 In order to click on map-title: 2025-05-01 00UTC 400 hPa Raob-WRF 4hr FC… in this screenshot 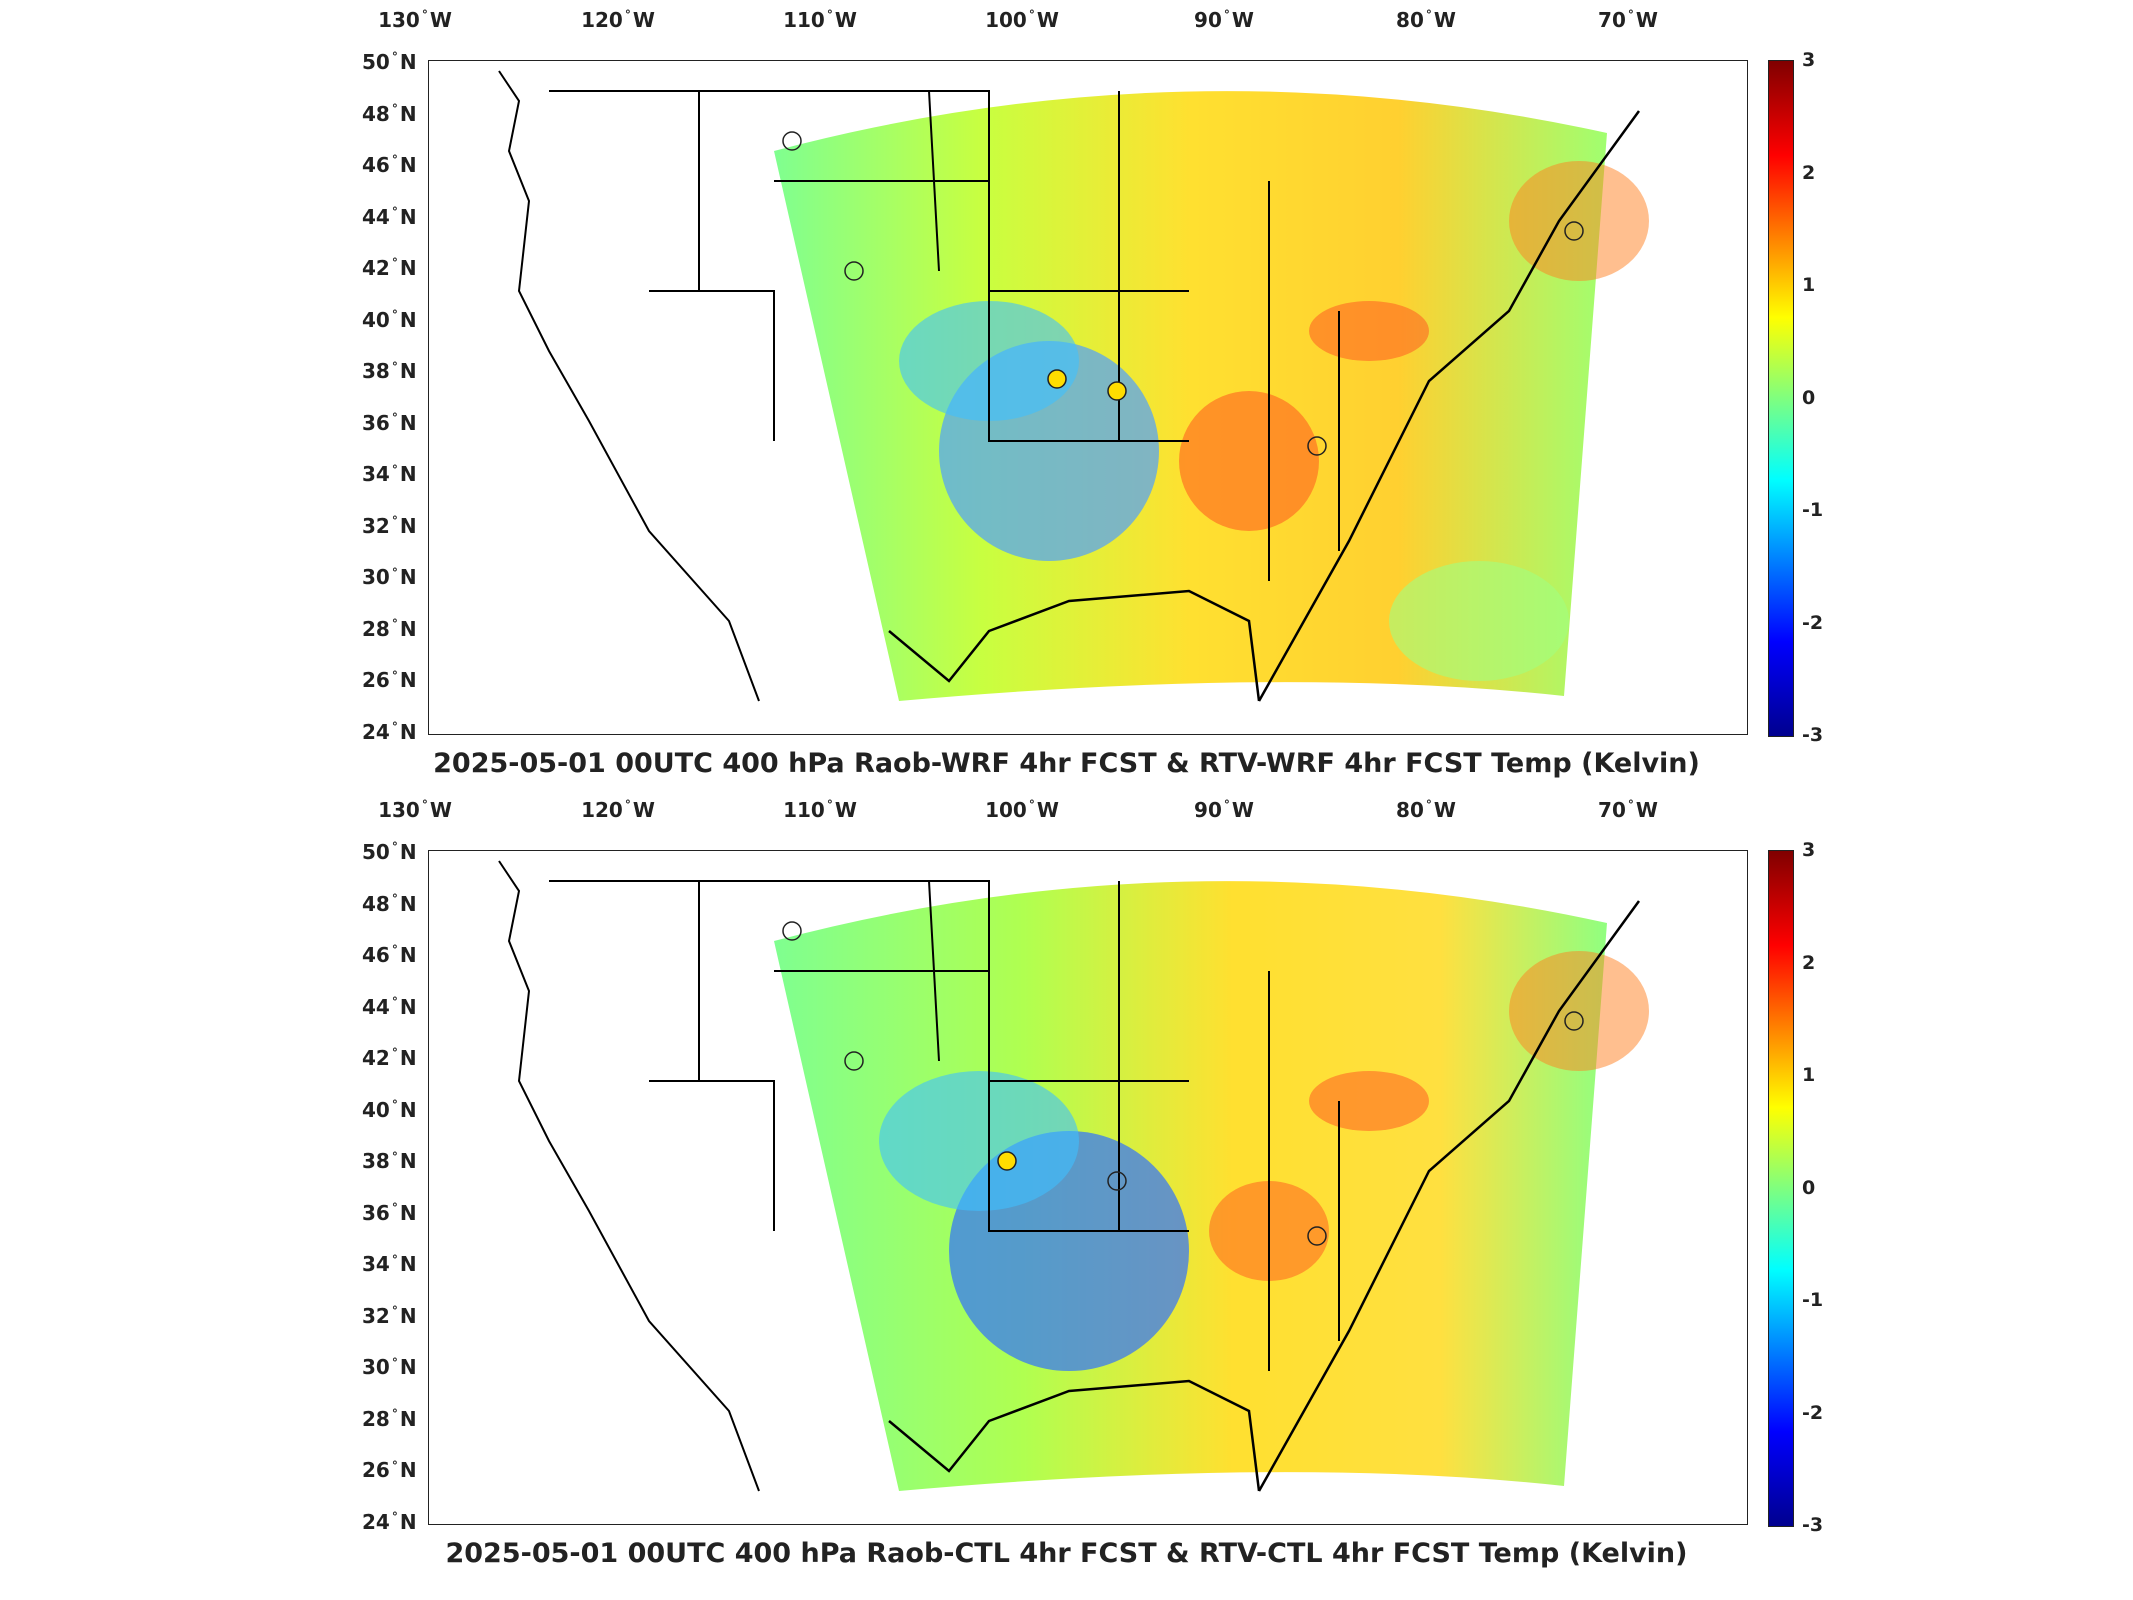, I will do `click(1066, 763)`.